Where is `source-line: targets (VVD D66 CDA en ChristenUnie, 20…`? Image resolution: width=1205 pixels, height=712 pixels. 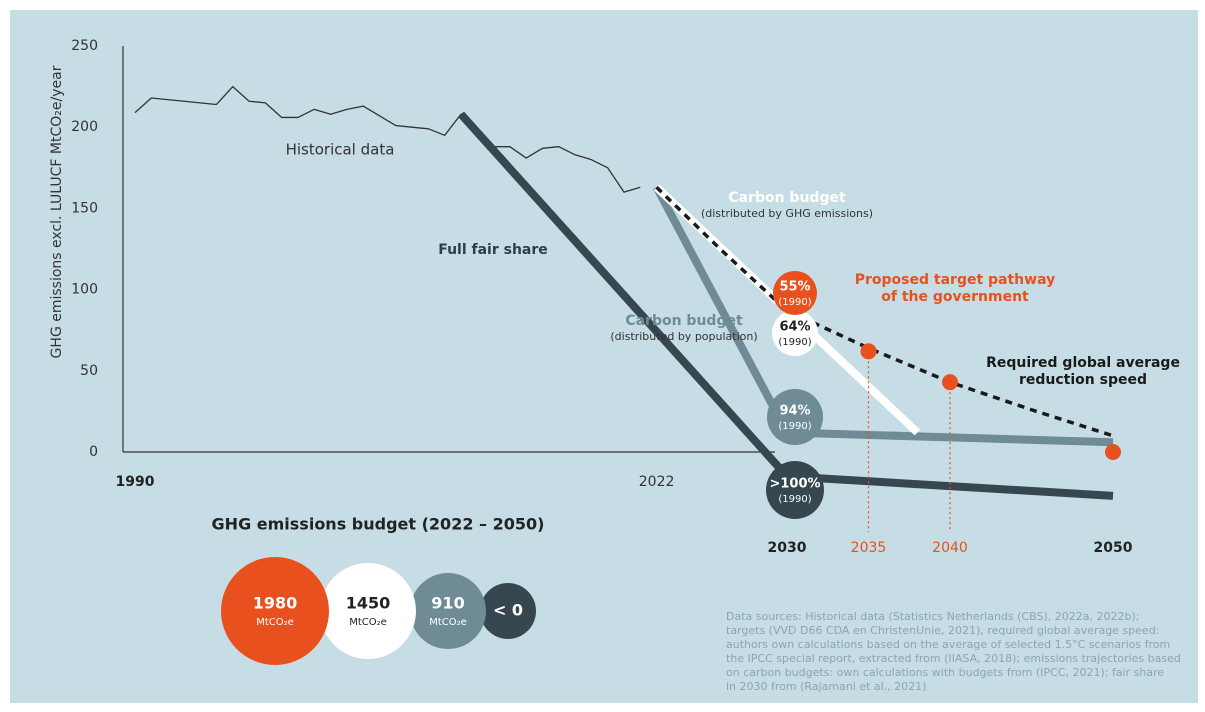
source-line: targets (VVD D66 CDA en ChristenUnie, 20… is located at coordinates (942, 630).